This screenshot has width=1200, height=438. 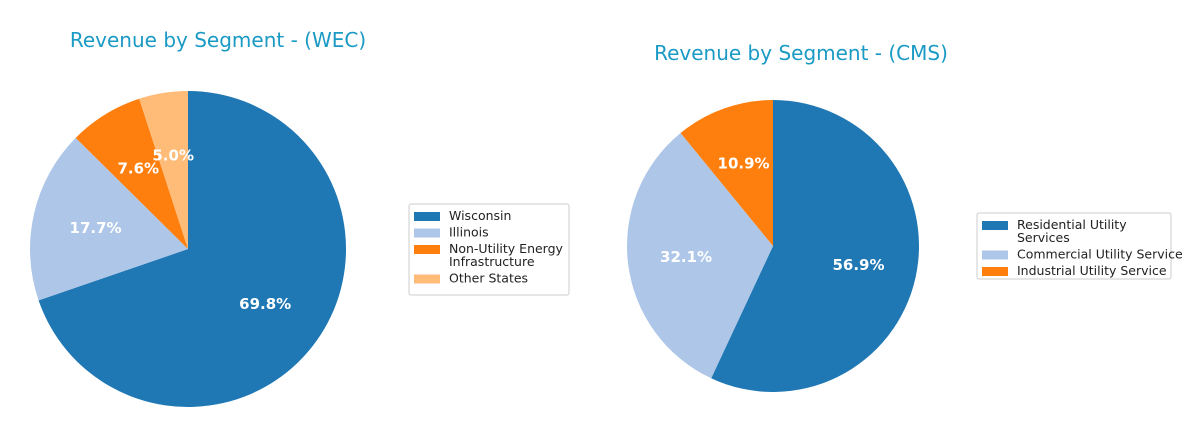 I want to click on chart-wec-legend-label-non-utility-energy-infrastructure: Non-Utility Energy Infrastructure, so click(x=506, y=255).